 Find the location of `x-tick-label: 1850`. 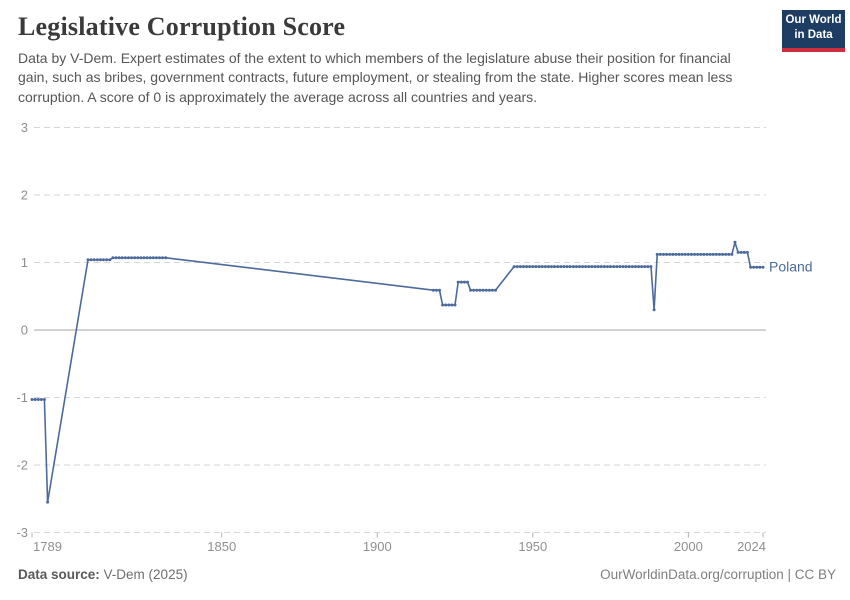

x-tick-label: 1850 is located at coordinates (221, 546).